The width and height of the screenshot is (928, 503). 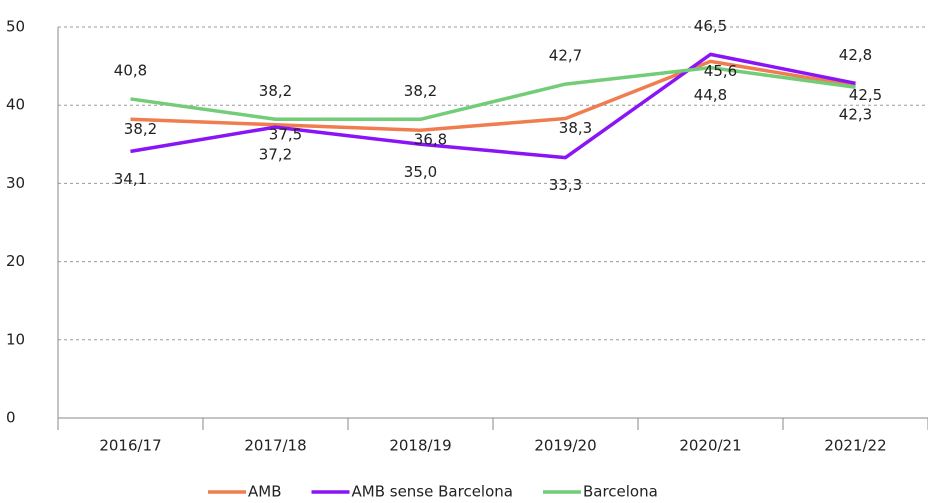 What do you see at coordinates (11, 418) in the screenshot?
I see `y-tick-label: 0` at bounding box center [11, 418].